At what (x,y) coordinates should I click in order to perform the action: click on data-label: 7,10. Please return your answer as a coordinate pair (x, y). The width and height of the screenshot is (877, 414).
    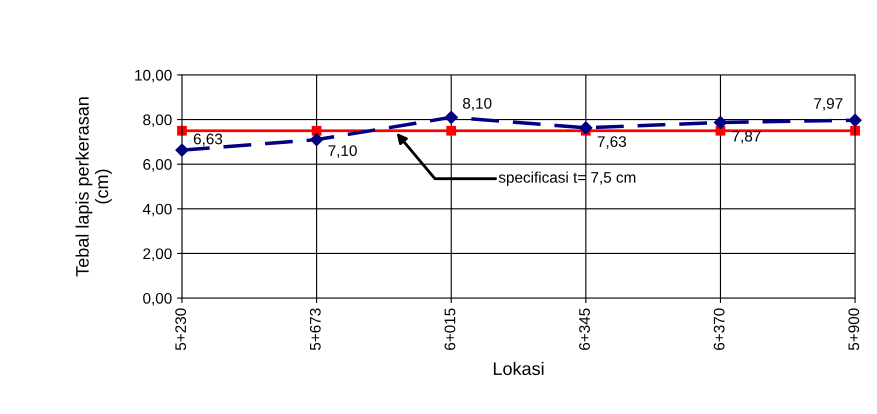
    Looking at the image, I should click on (342, 151).